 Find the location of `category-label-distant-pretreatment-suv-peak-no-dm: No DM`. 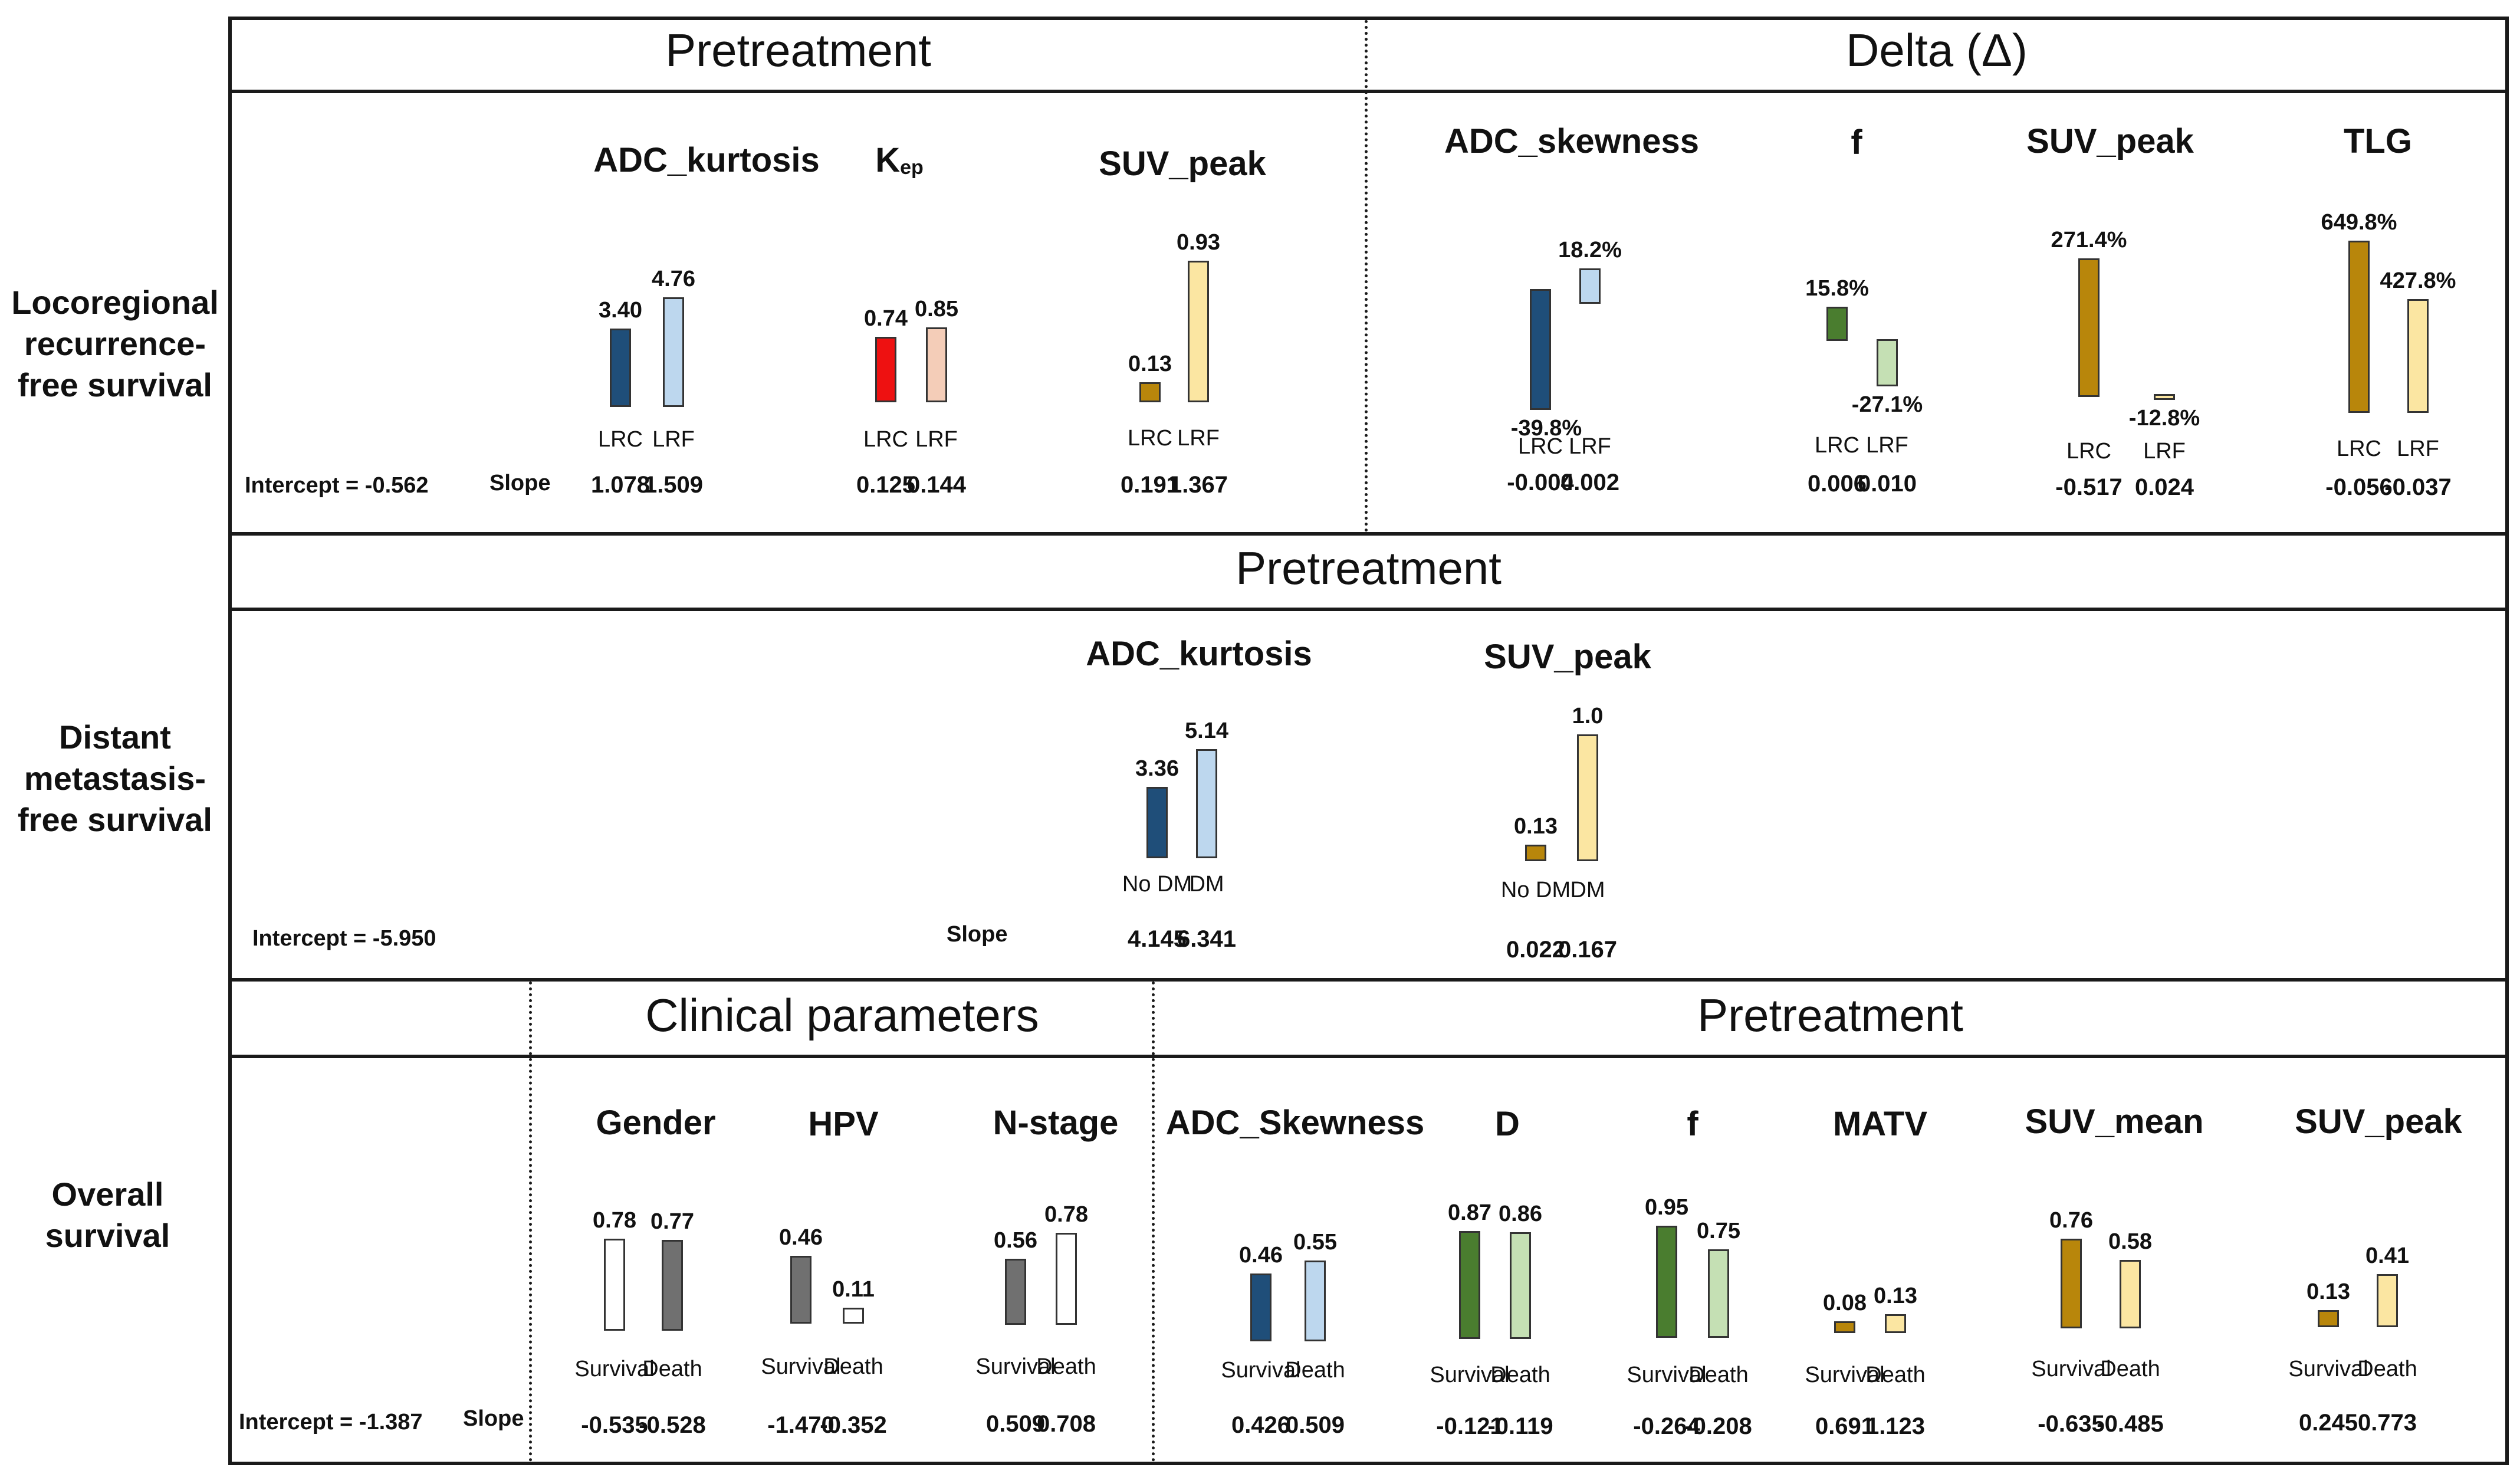

category-label-distant-pretreatment-suv-peak-no-dm: No DM is located at coordinates (1535, 890).